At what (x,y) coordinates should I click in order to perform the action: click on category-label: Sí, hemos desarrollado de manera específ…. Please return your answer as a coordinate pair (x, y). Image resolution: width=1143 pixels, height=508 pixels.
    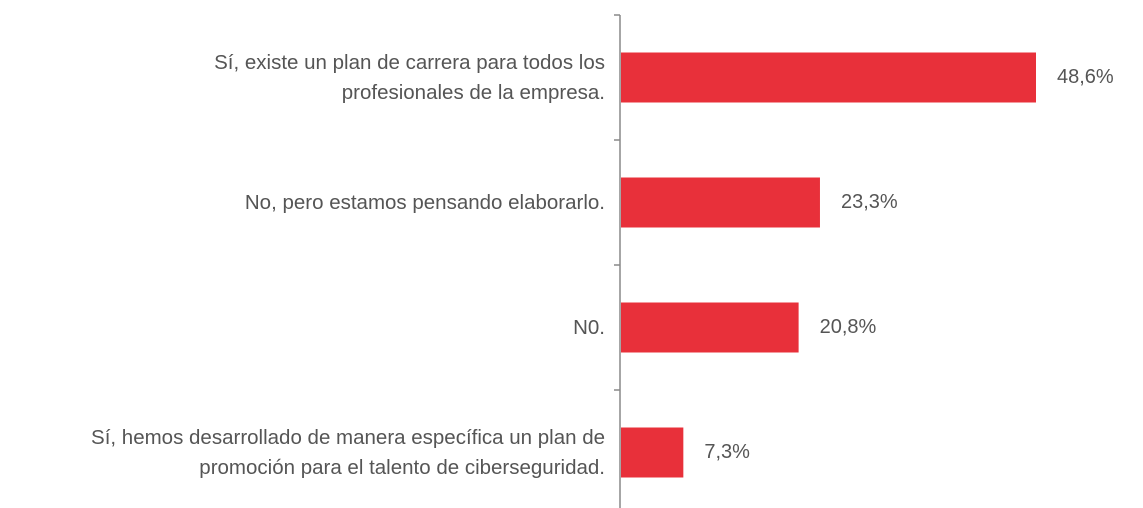
    Looking at the image, I should click on (348, 452).